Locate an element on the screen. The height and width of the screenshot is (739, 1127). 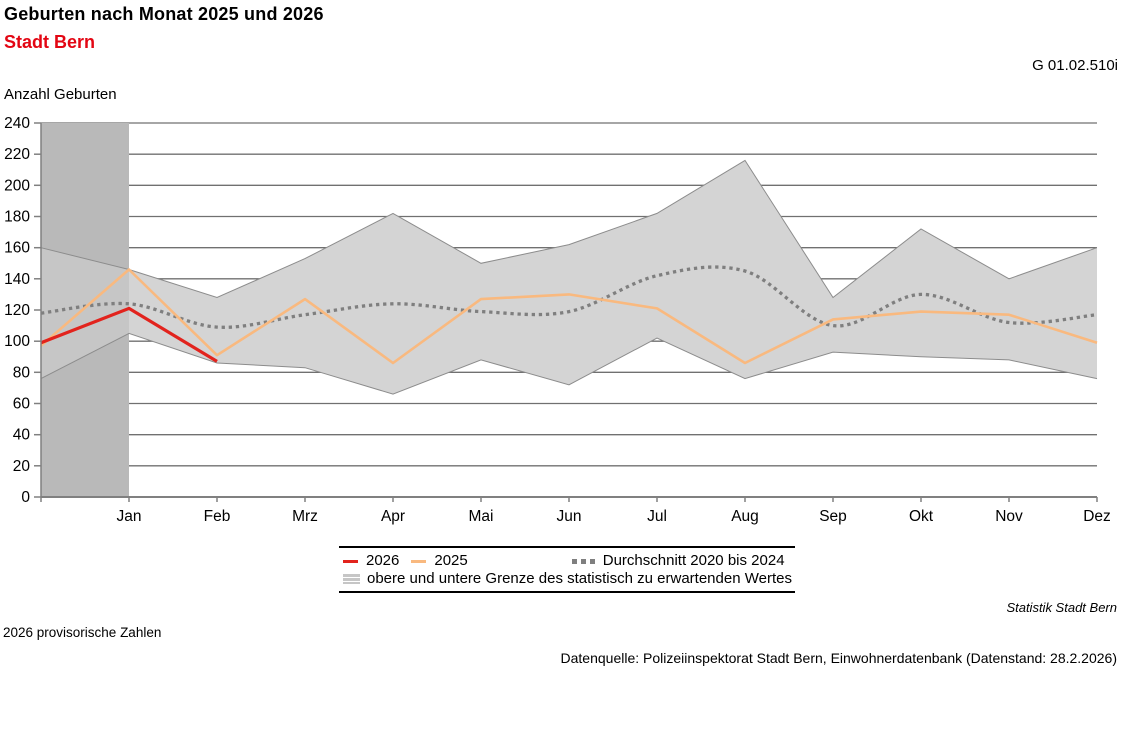
x-tick-label: Dez is located at coordinates (1097, 516).